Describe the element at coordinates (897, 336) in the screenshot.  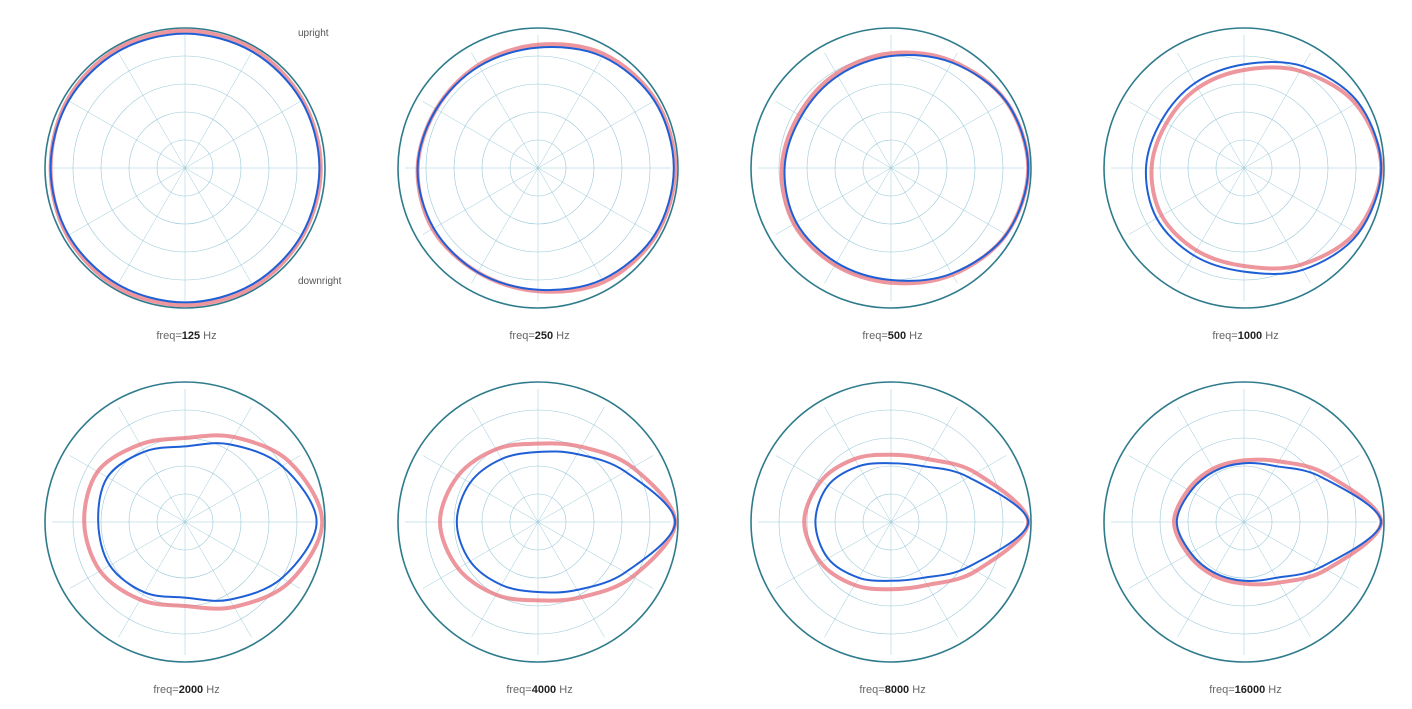
I see `caption-frequency: 500` at that location.